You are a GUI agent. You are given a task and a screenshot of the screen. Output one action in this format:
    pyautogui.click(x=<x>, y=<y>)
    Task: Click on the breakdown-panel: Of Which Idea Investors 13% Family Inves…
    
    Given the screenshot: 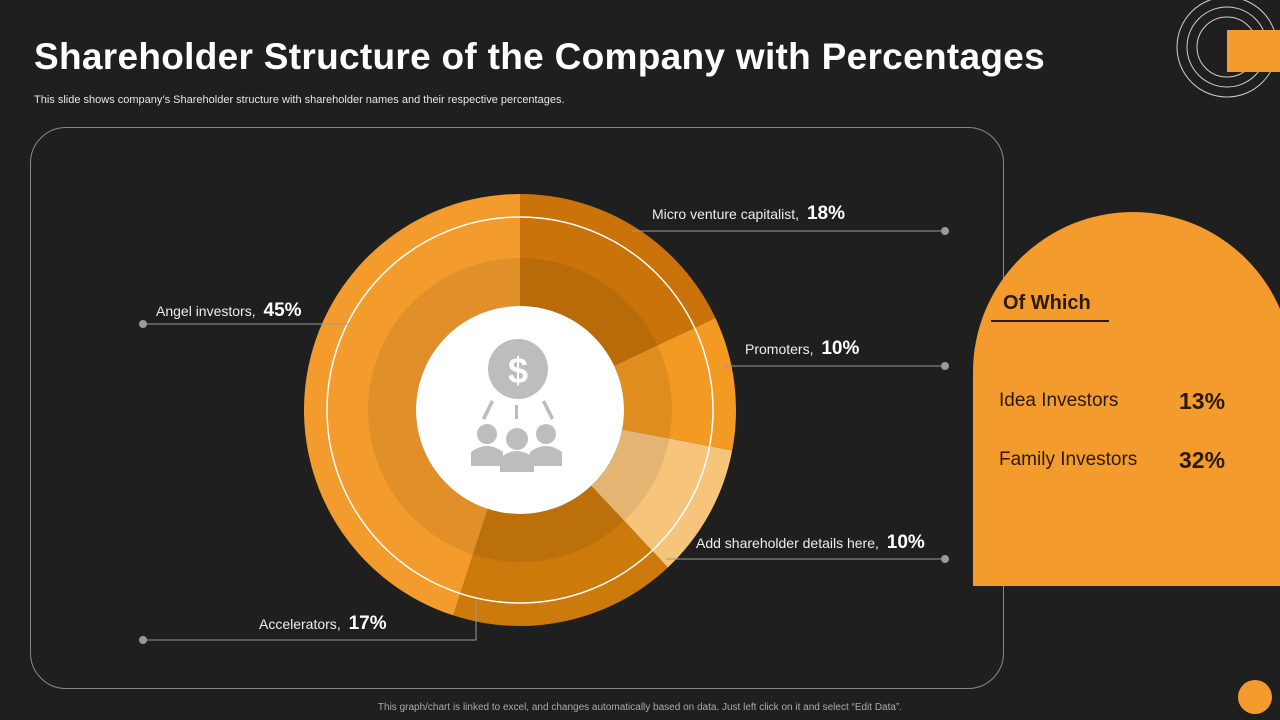 What is the action you would take?
    pyautogui.click(x=1126, y=399)
    